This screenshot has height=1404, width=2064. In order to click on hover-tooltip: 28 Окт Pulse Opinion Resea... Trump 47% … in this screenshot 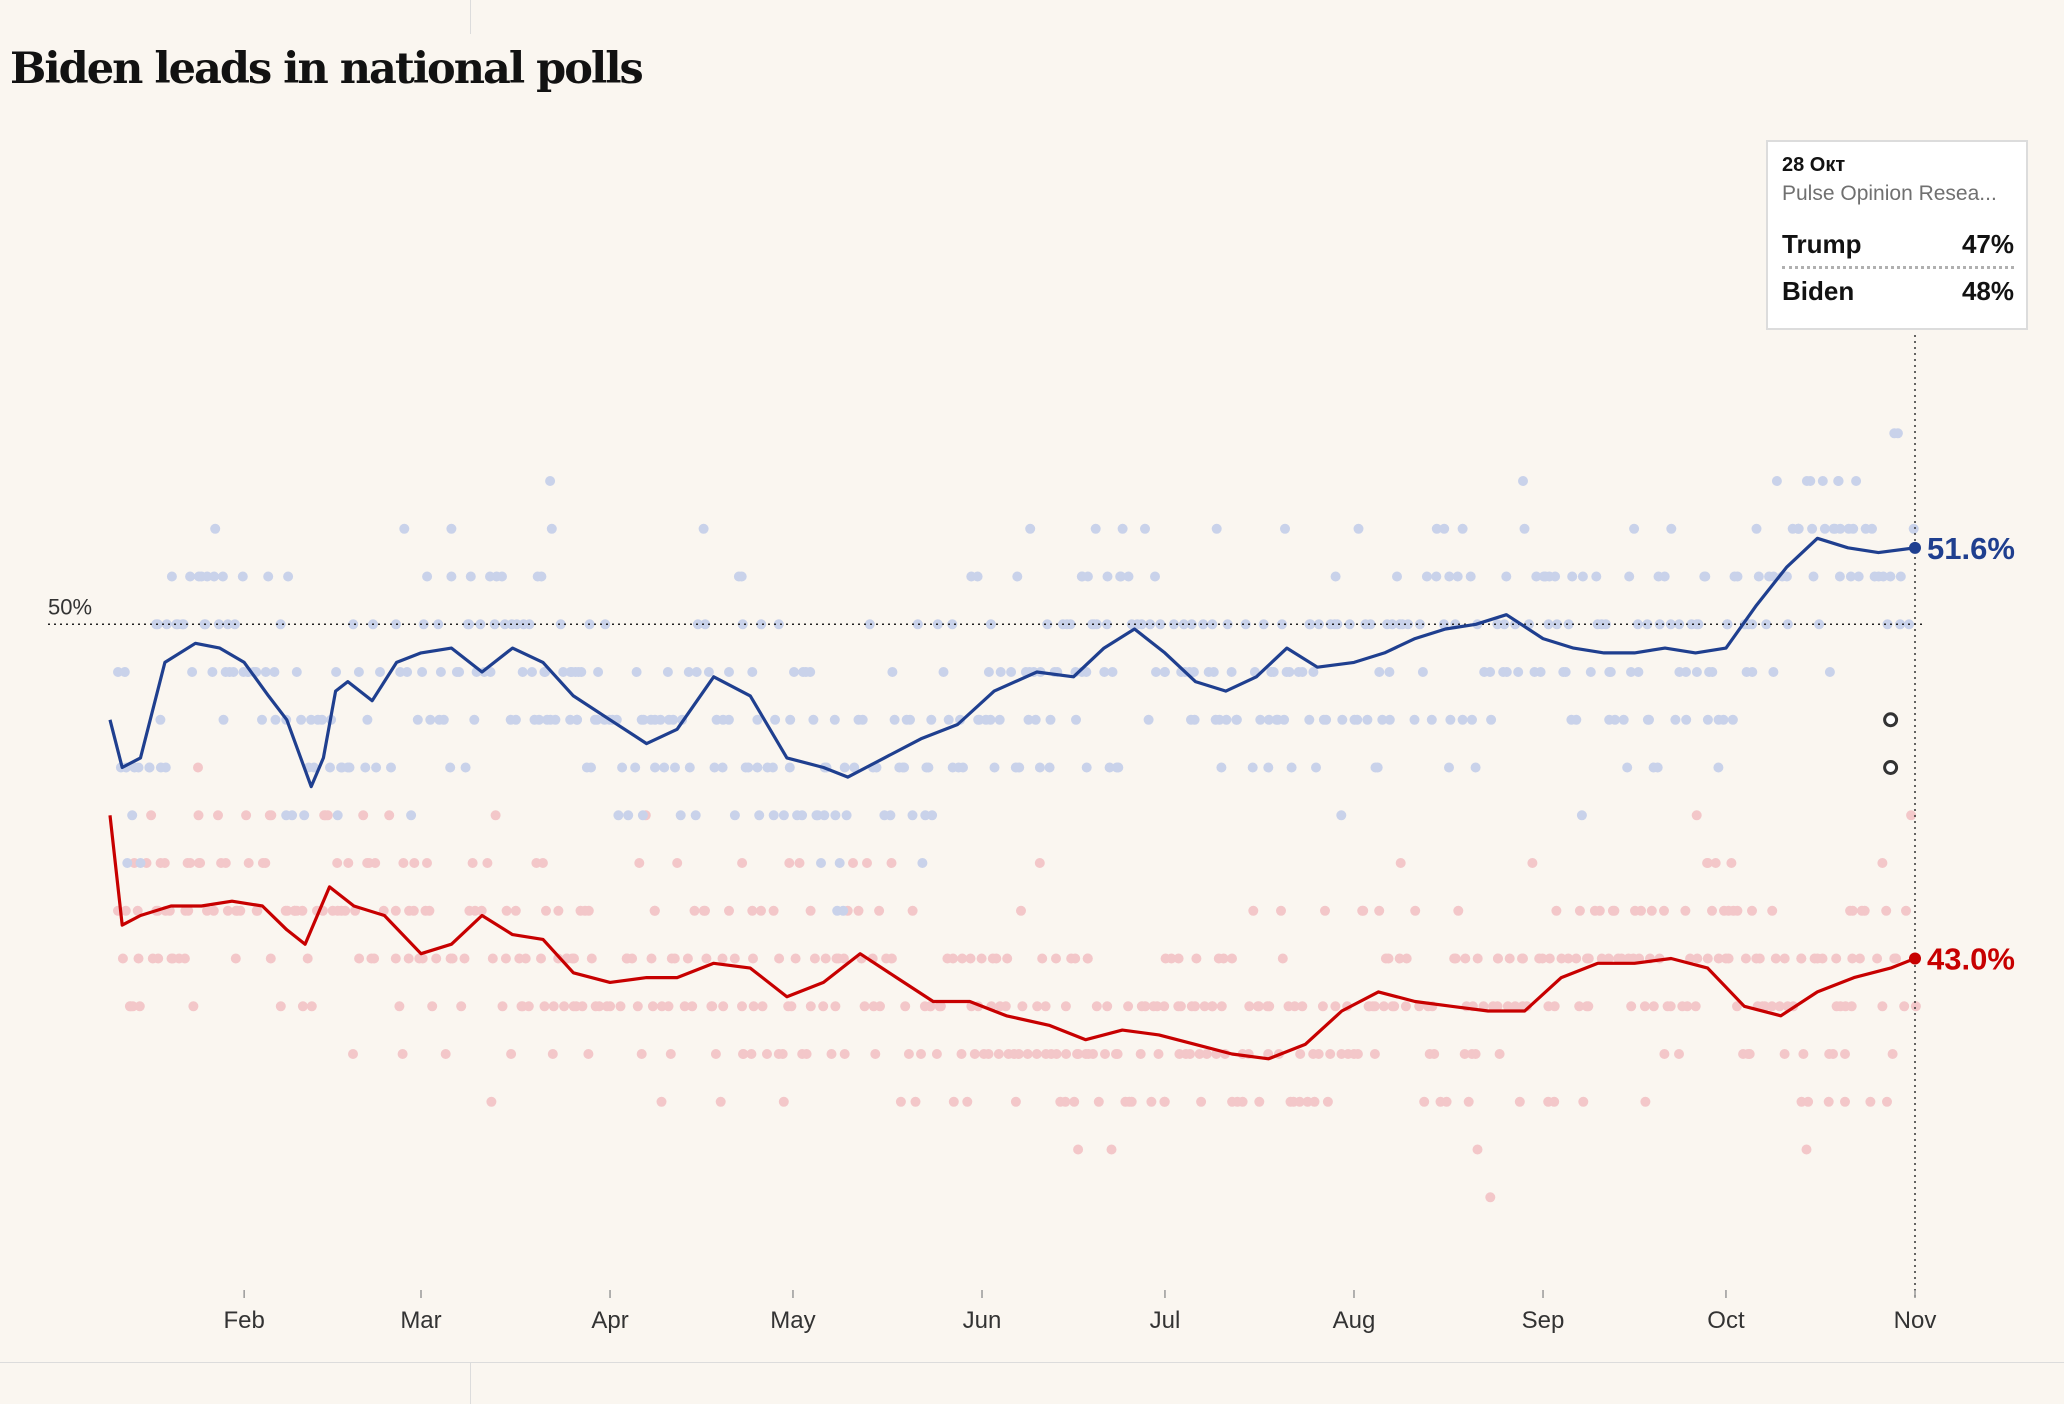, I will do `click(1897, 235)`.